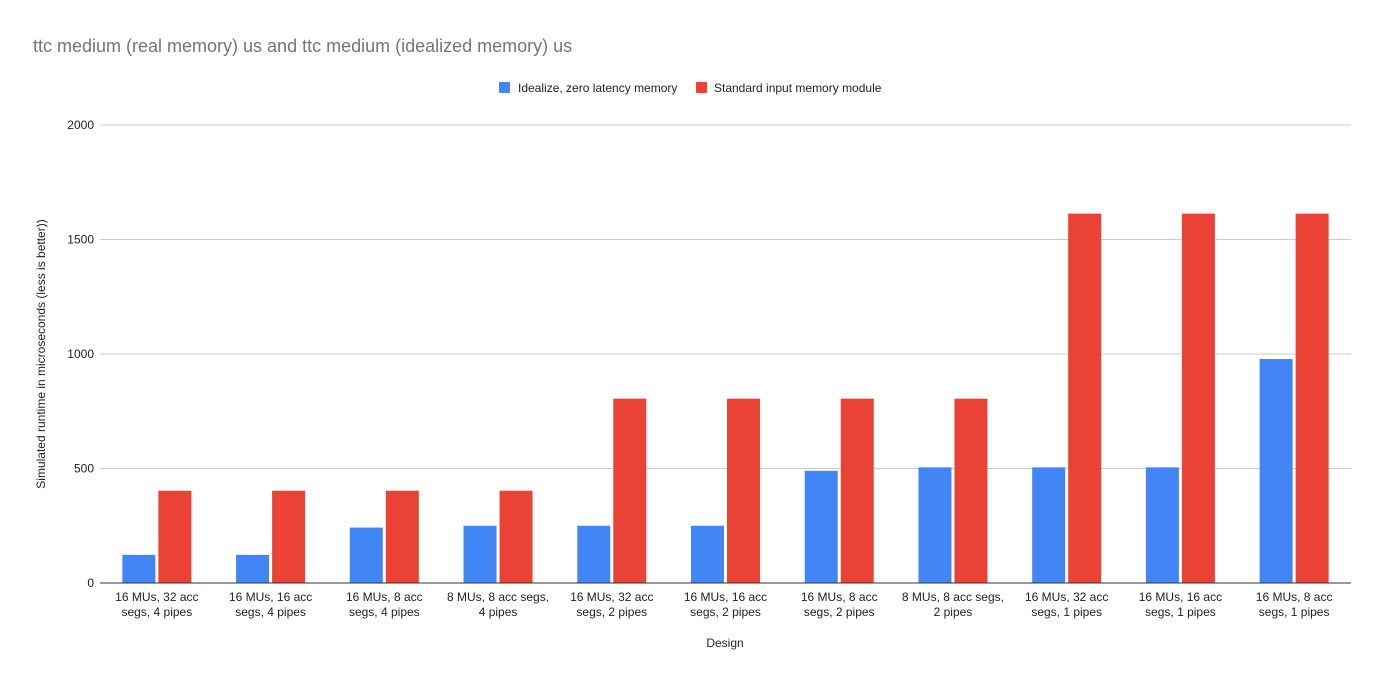 The image size is (1385, 684). What do you see at coordinates (597, 88) in the screenshot?
I see `legend-label-idealized: Idealize, zero latency memory` at bounding box center [597, 88].